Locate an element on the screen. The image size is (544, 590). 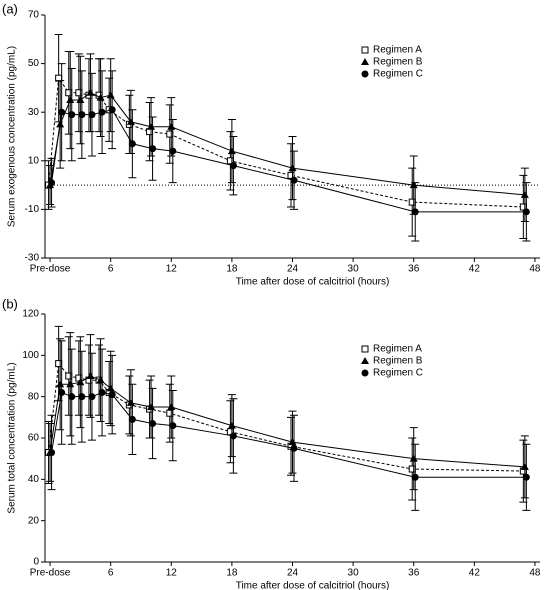
y-axis-title: Serum total concentration (pg/mL) is located at coordinates (12, 437).